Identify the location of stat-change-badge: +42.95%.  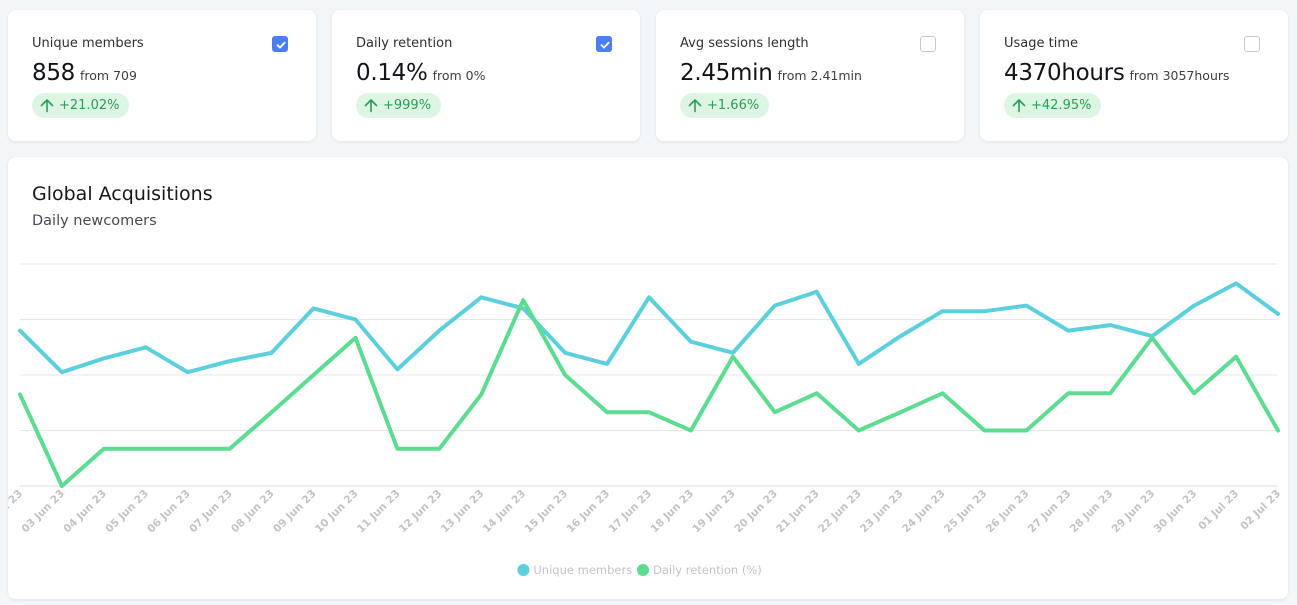
(1053, 105).